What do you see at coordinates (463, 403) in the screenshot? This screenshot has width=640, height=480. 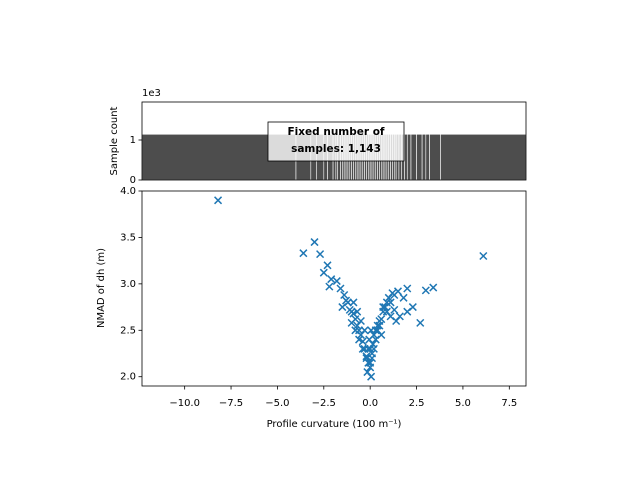 I see `x-tick-label: 5.0` at bounding box center [463, 403].